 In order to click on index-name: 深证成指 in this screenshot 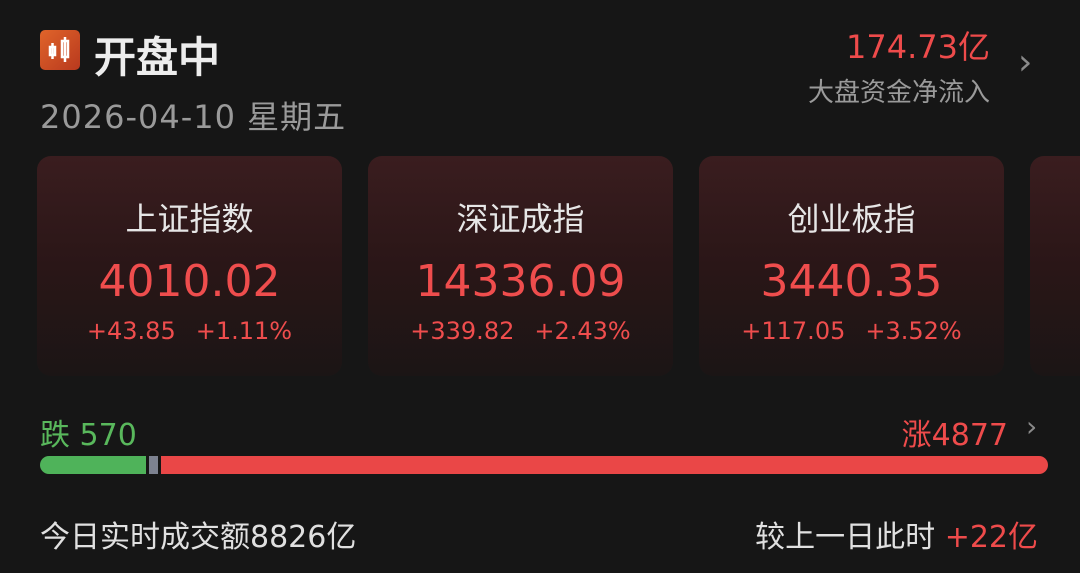, I will do `click(520, 219)`.